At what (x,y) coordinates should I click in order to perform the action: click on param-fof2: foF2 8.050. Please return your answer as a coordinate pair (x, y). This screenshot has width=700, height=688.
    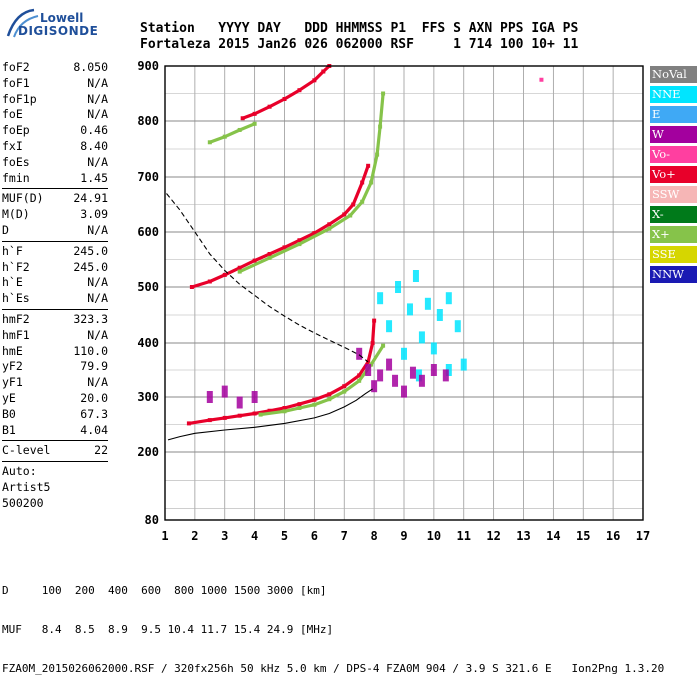
    Looking at the image, I should click on (55, 68).